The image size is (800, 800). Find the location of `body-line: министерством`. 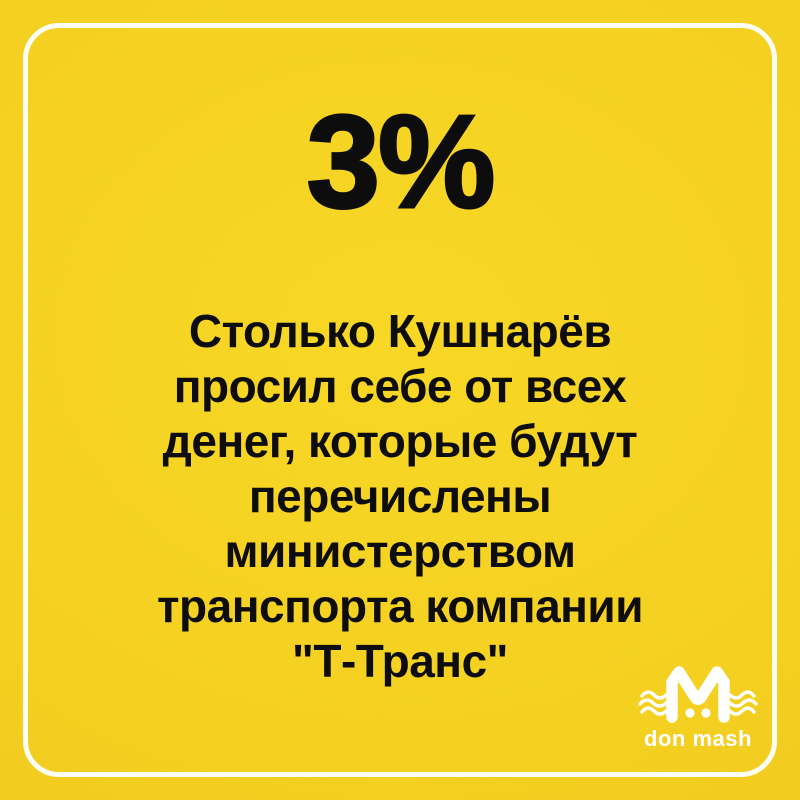

body-line: министерством is located at coordinates (400, 551).